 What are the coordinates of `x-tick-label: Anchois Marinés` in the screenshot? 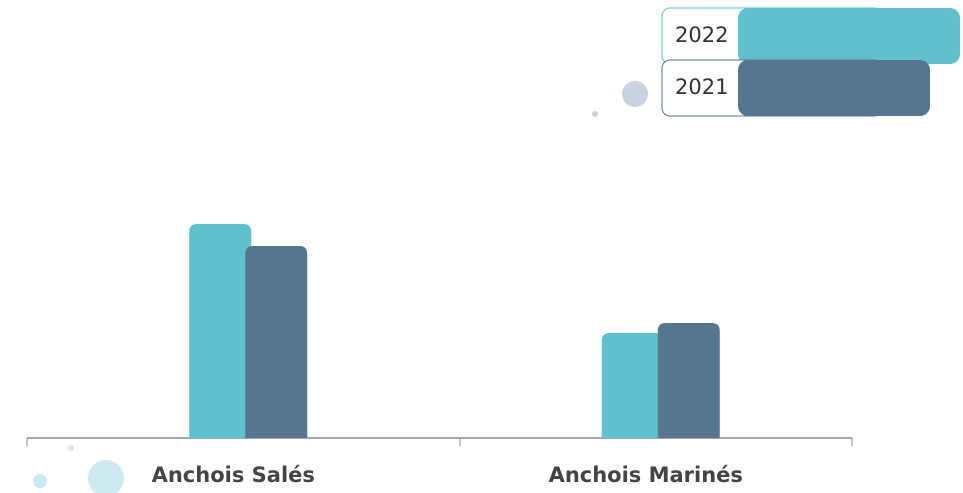 It's located at (646, 475).